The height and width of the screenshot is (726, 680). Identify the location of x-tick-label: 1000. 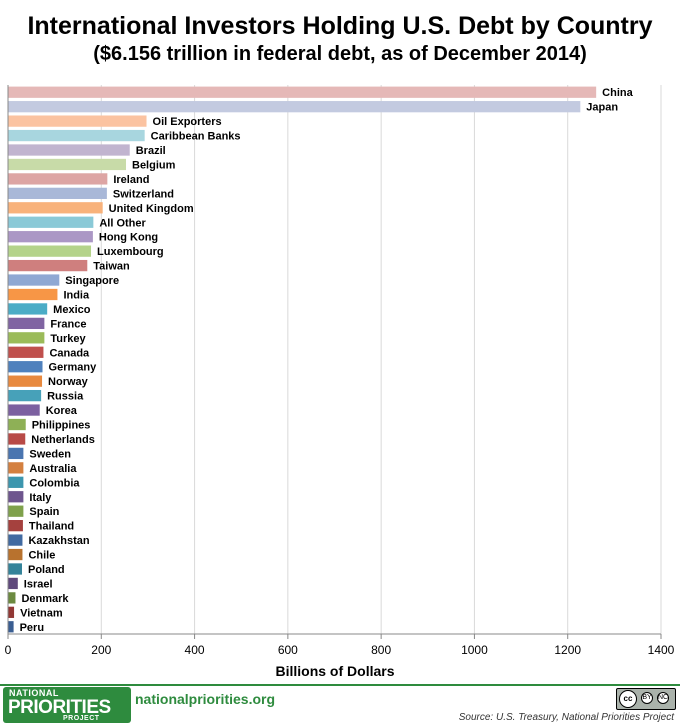
(474, 650).